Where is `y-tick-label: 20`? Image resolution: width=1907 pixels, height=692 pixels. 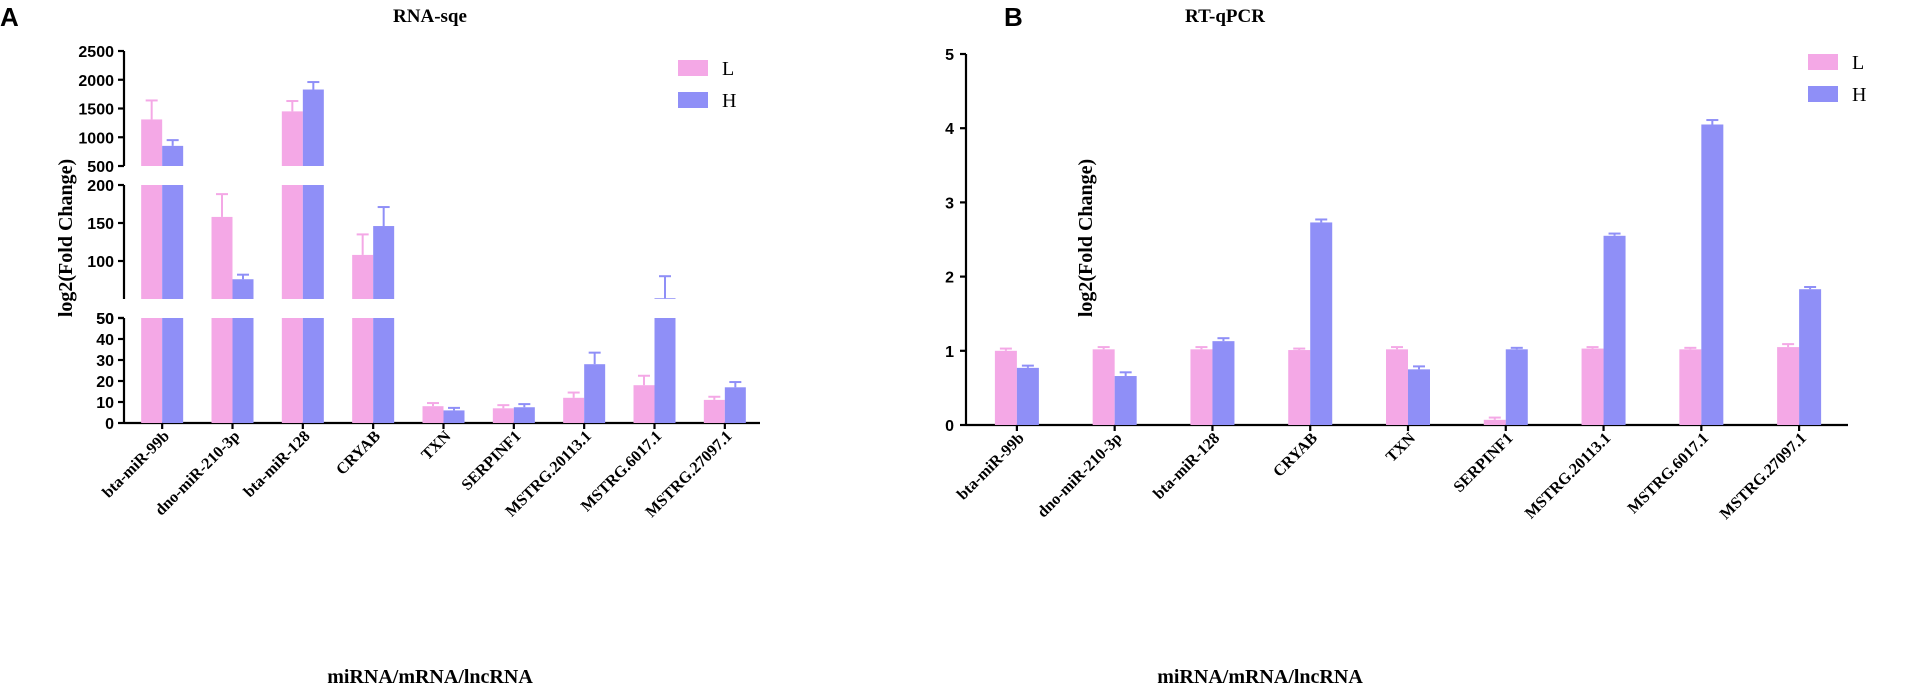
y-tick-label: 20 is located at coordinates (105, 382).